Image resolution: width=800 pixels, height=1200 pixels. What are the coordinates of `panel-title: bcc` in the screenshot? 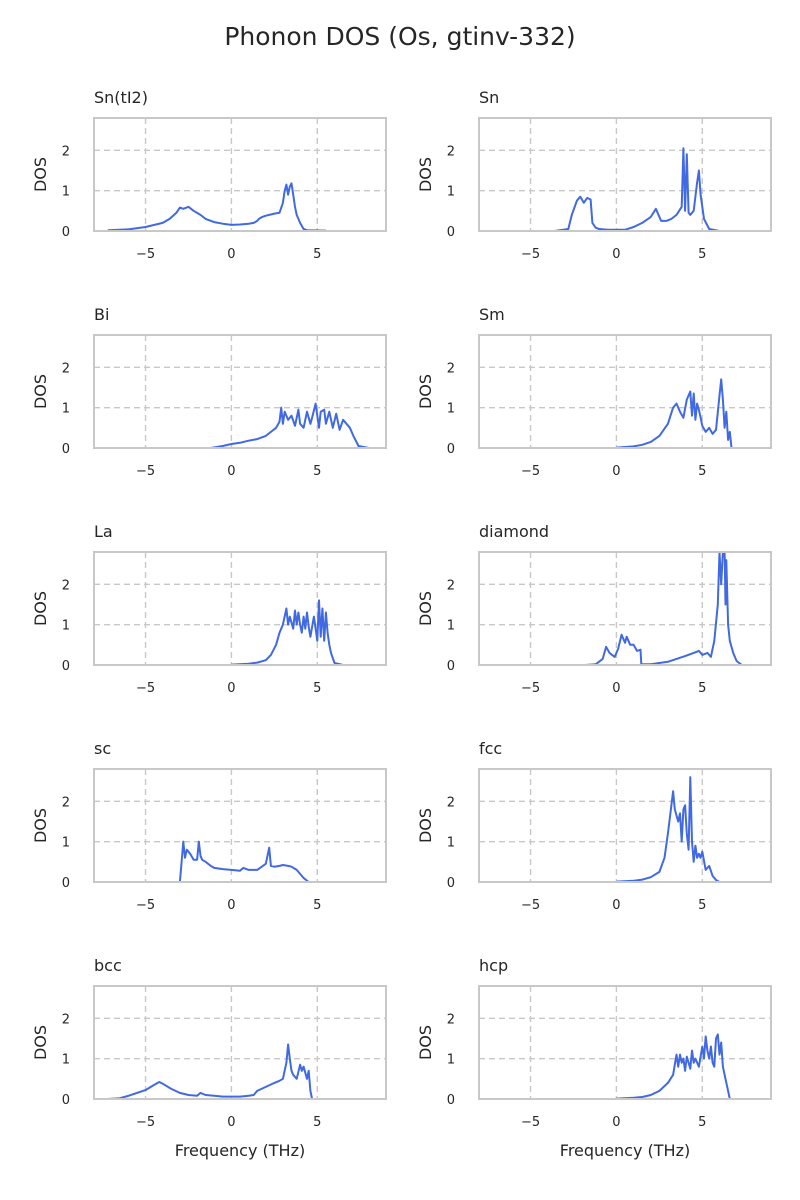 It's located at (108, 965).